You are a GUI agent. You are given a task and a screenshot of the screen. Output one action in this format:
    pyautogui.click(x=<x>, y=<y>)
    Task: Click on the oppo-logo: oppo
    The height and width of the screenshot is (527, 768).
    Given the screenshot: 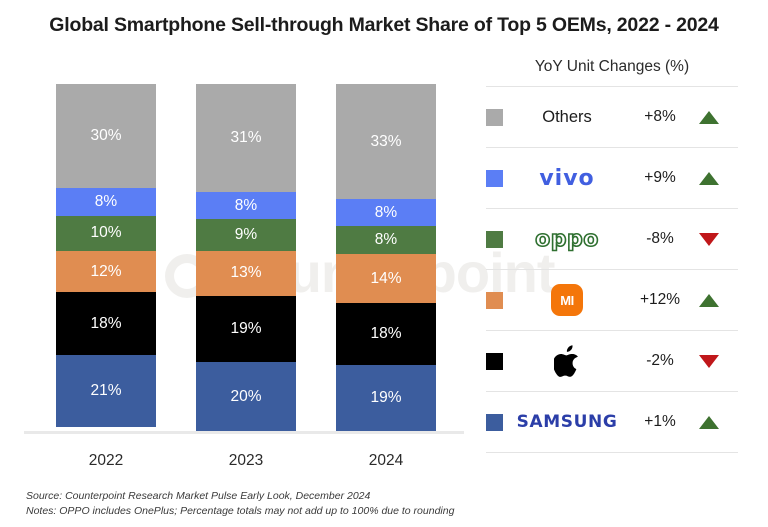 What is the action you would take?
    pyautogui.click(x=566, y=239)
    